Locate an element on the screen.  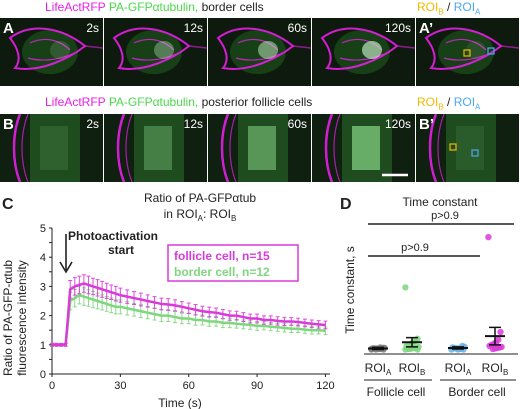
row_a-image-2: 12s is located at coordinates (155, 52).